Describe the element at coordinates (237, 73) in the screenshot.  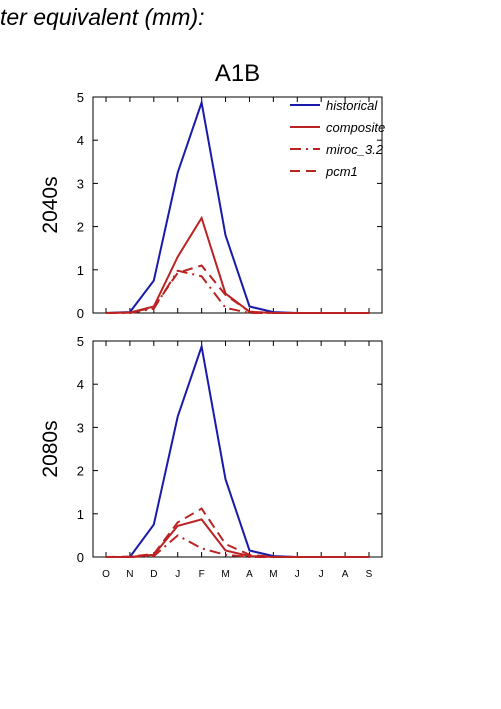
I see `chart-title: A1B` at that location.